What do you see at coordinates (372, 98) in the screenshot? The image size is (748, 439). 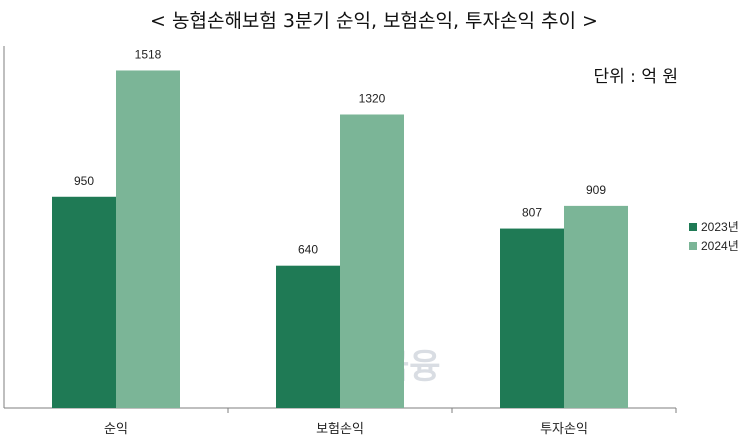 I see `data-label: 1320` at bounding box center [372, 98].